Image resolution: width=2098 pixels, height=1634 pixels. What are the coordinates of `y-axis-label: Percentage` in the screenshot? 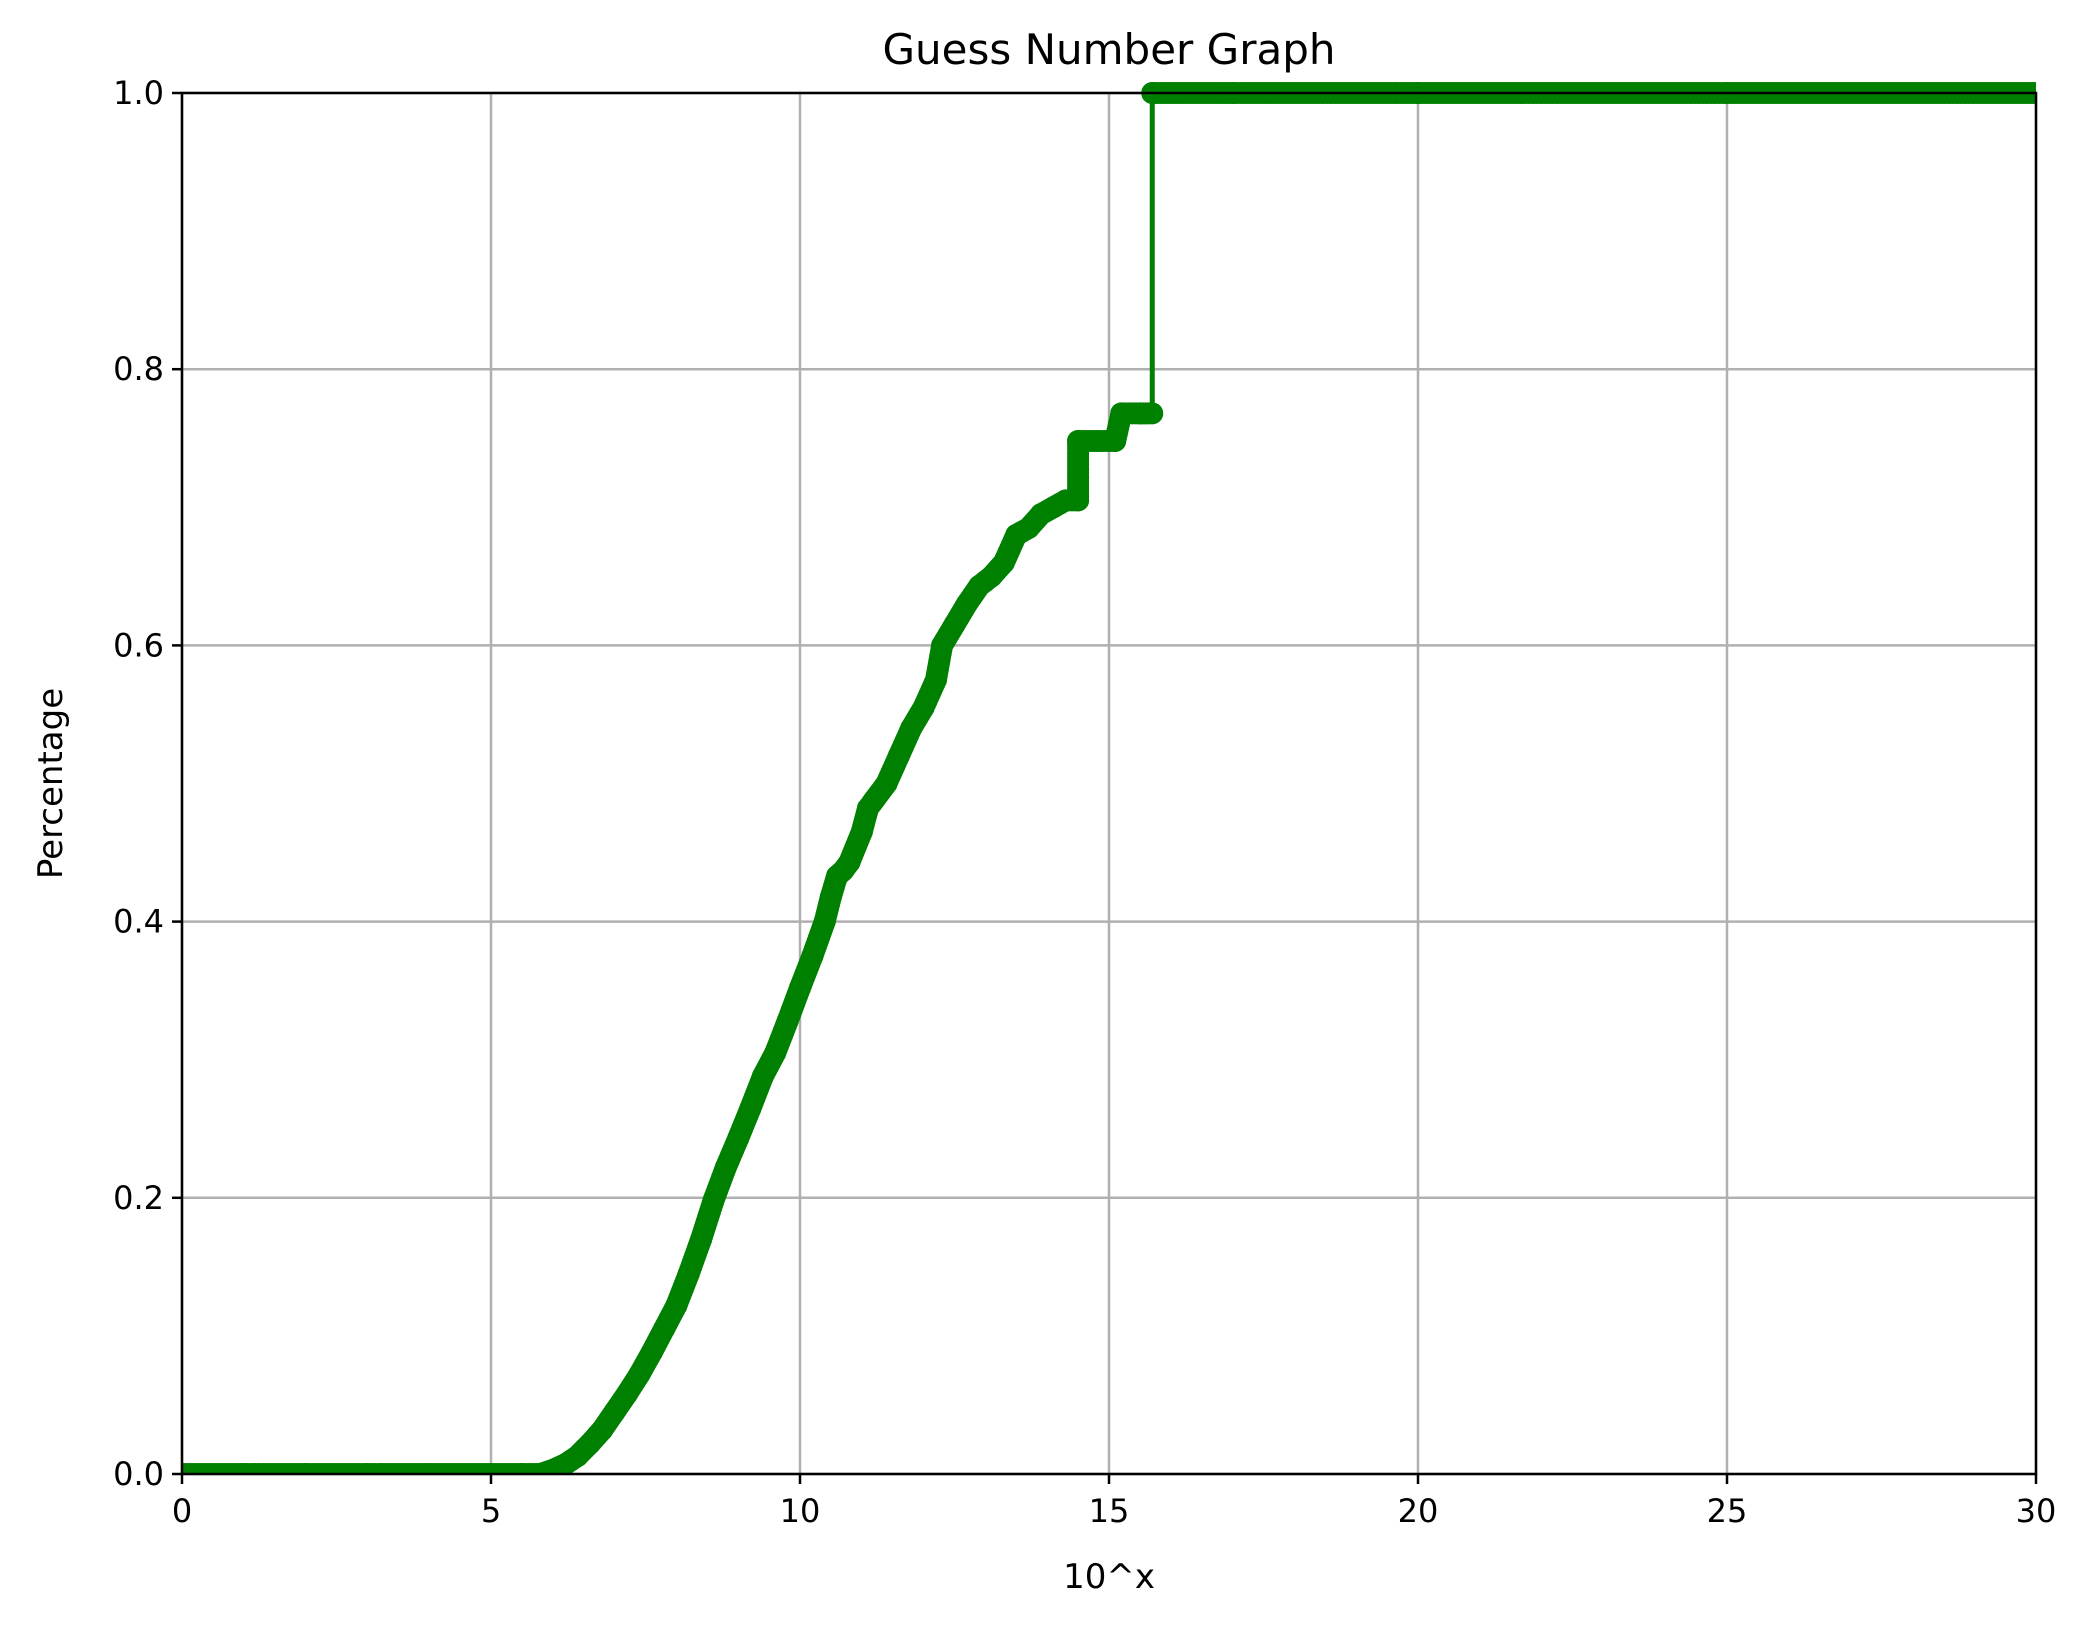 It's located at (51, 783).